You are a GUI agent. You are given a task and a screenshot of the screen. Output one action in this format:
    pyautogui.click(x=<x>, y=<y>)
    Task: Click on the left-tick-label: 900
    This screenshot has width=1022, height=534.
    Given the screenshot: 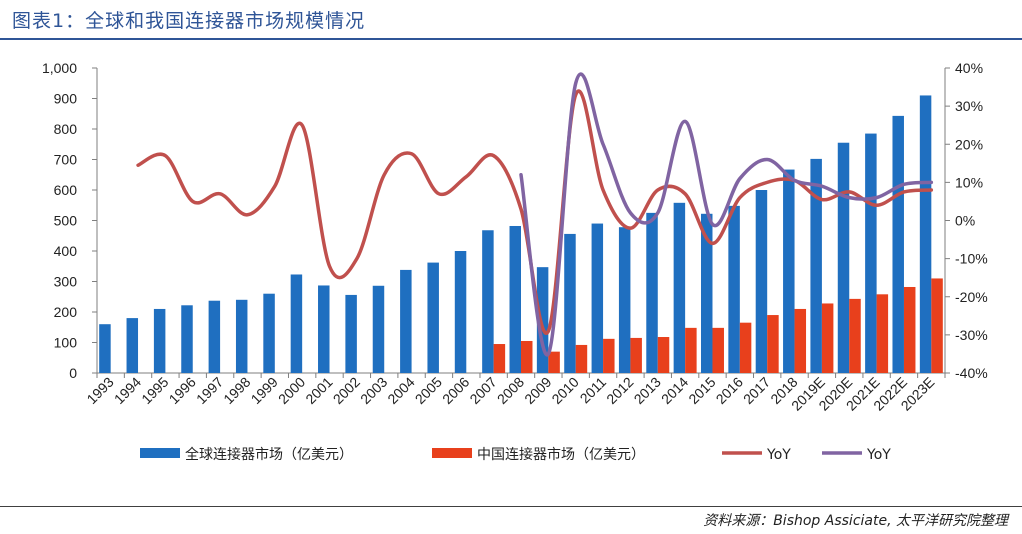 What is the action you would take?
    pyautogui.click(x=66, y=99)
    